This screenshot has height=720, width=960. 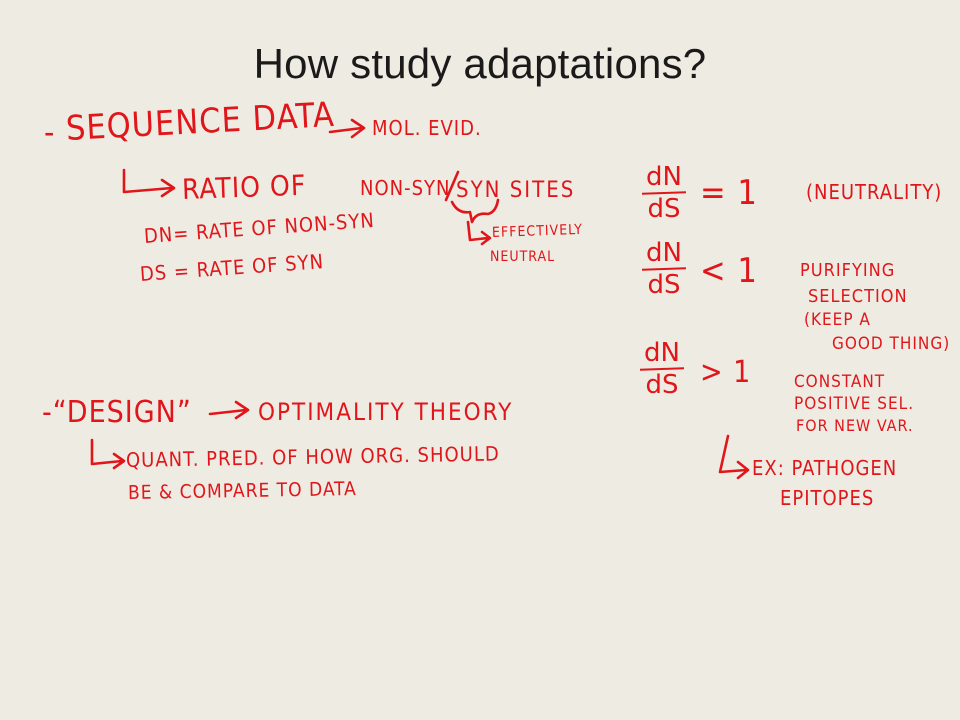 What do you see at coordinates (848, 270) in the screenshot?
I see `purifying-label: Purifying` at bounding box center [848, 270].